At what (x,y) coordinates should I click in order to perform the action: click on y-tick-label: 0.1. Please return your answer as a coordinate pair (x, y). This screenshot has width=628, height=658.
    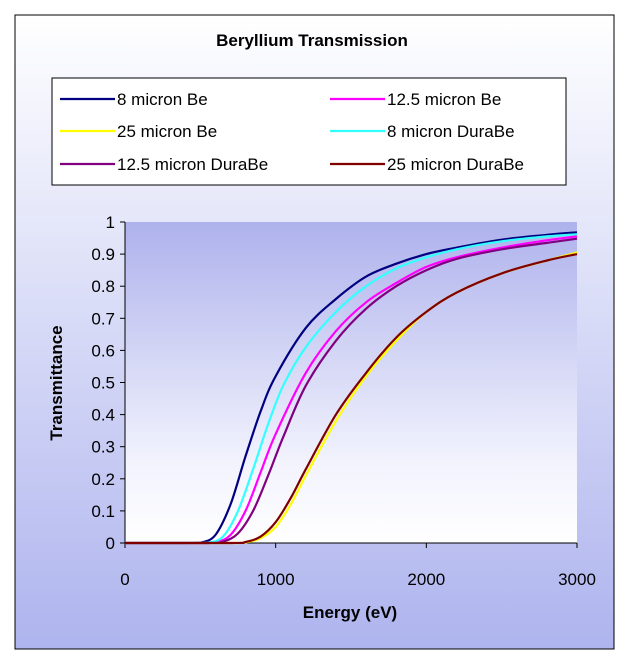
    Looking at the image, I should click on (103, 511).